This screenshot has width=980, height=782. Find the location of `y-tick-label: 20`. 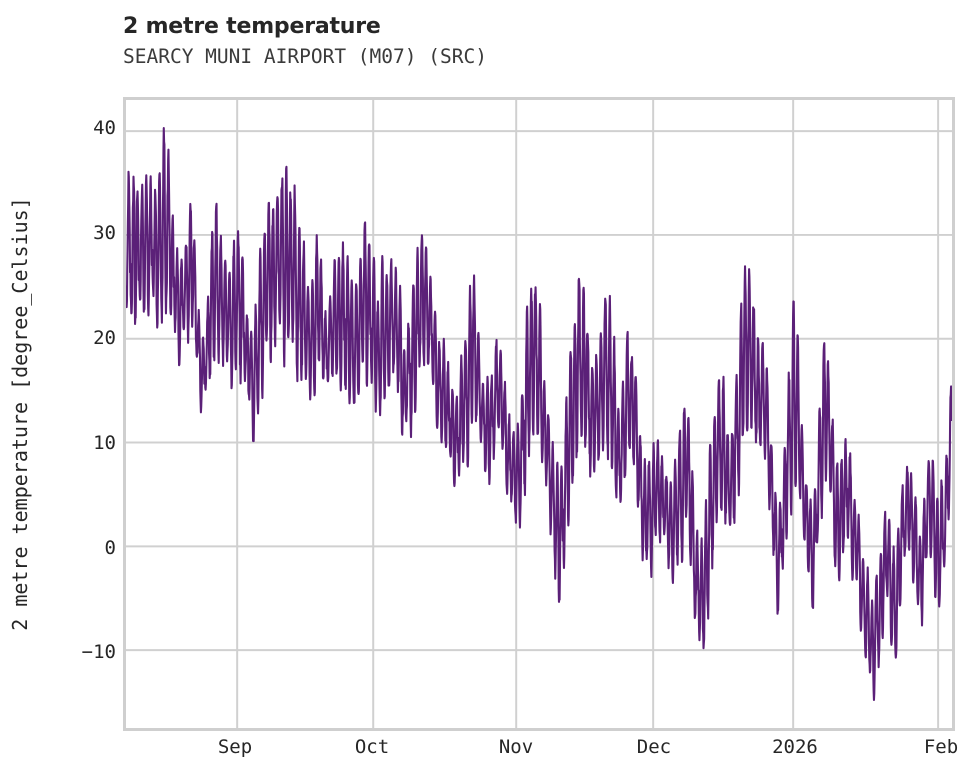

y-tick-label: 20 is located at coordinates (104, 338).